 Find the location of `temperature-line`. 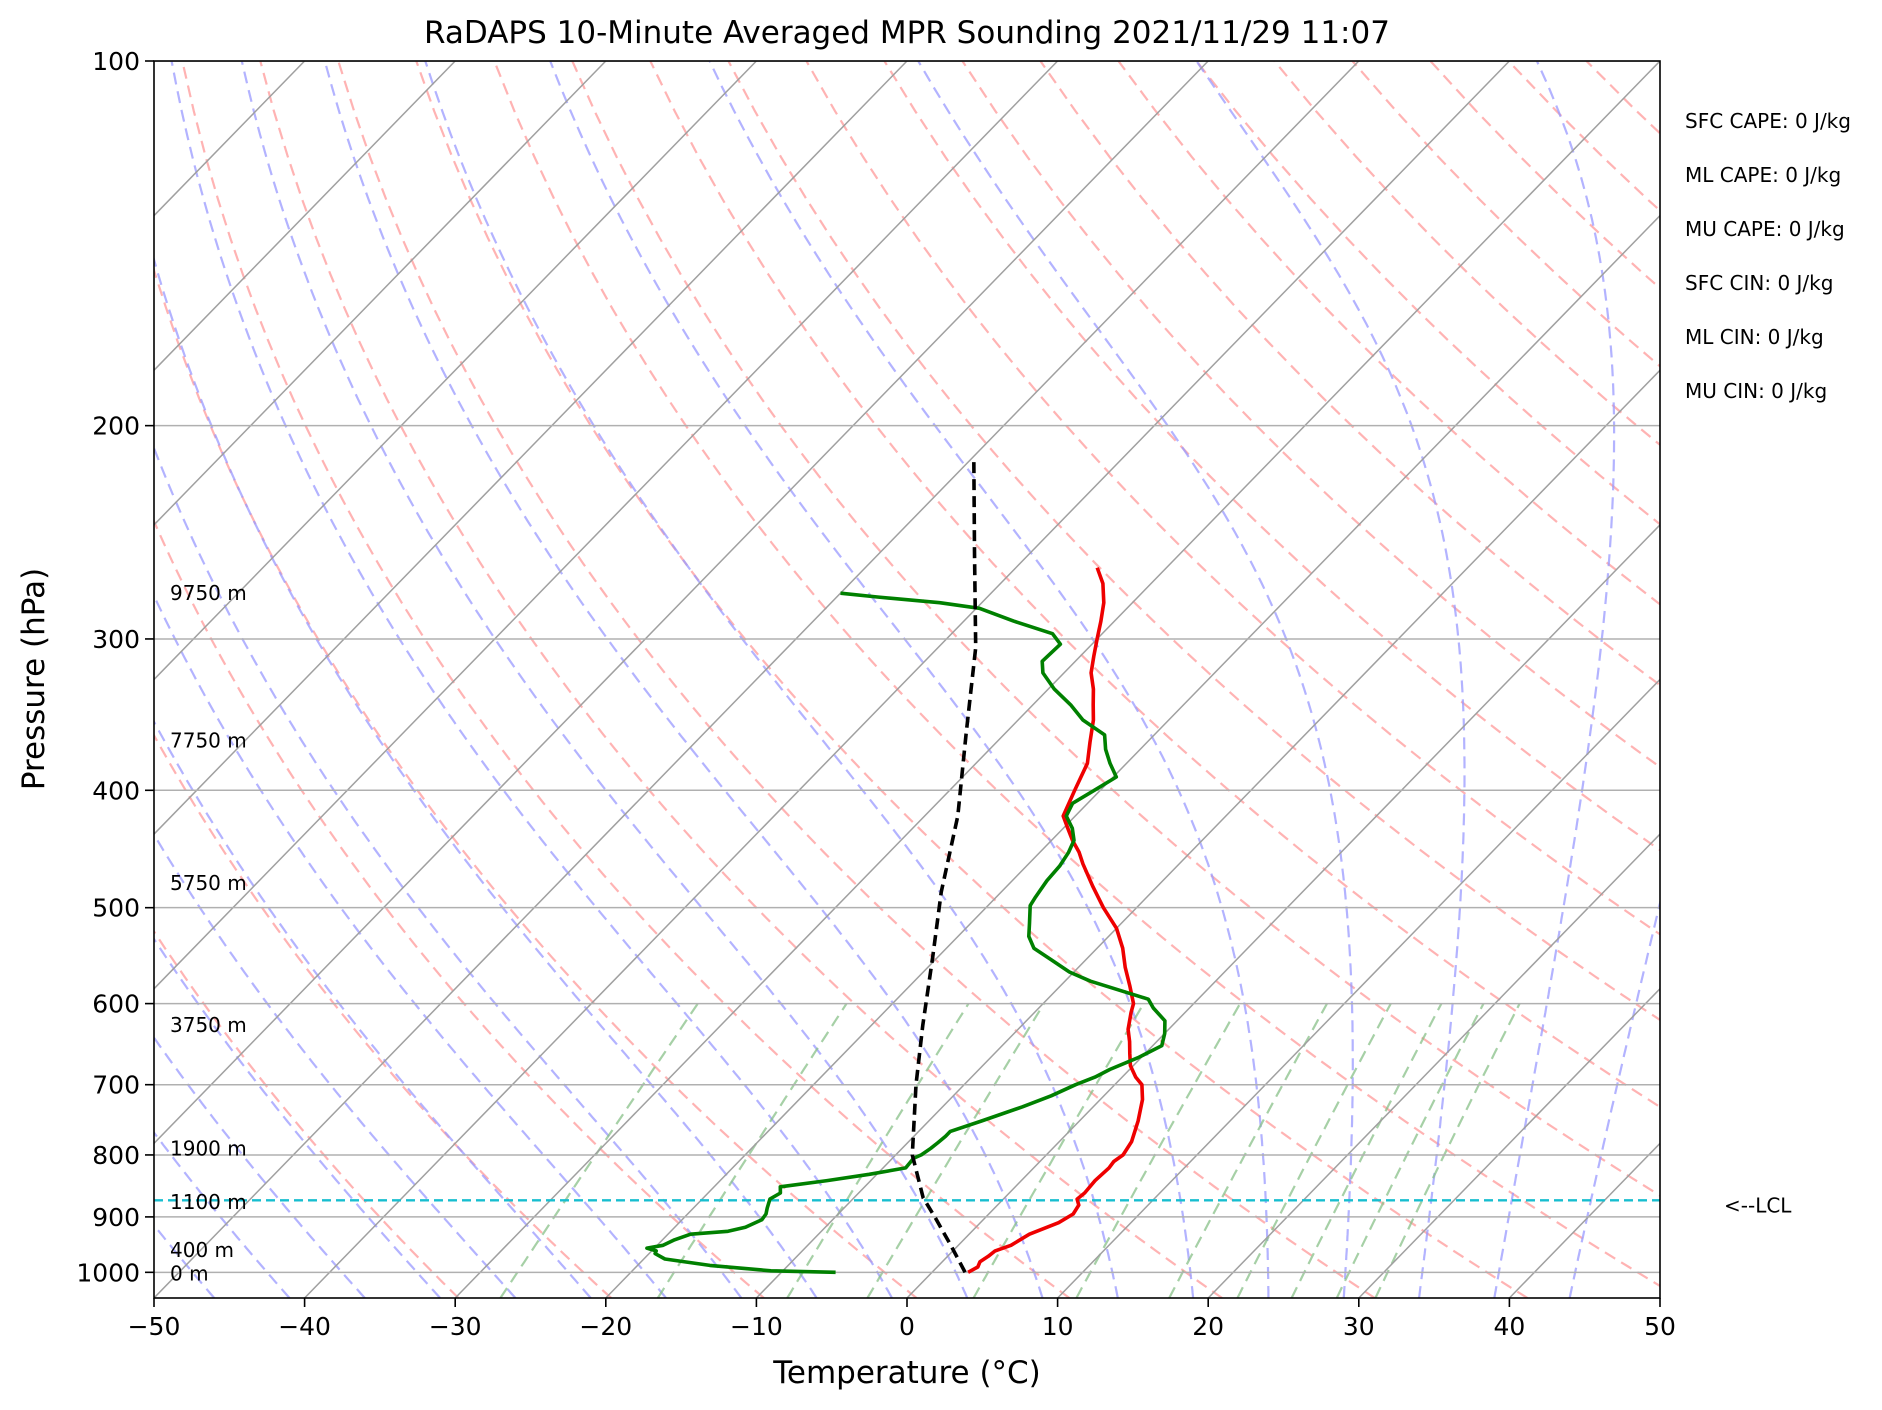

temperature-line is located at coordinates (1056, 920).